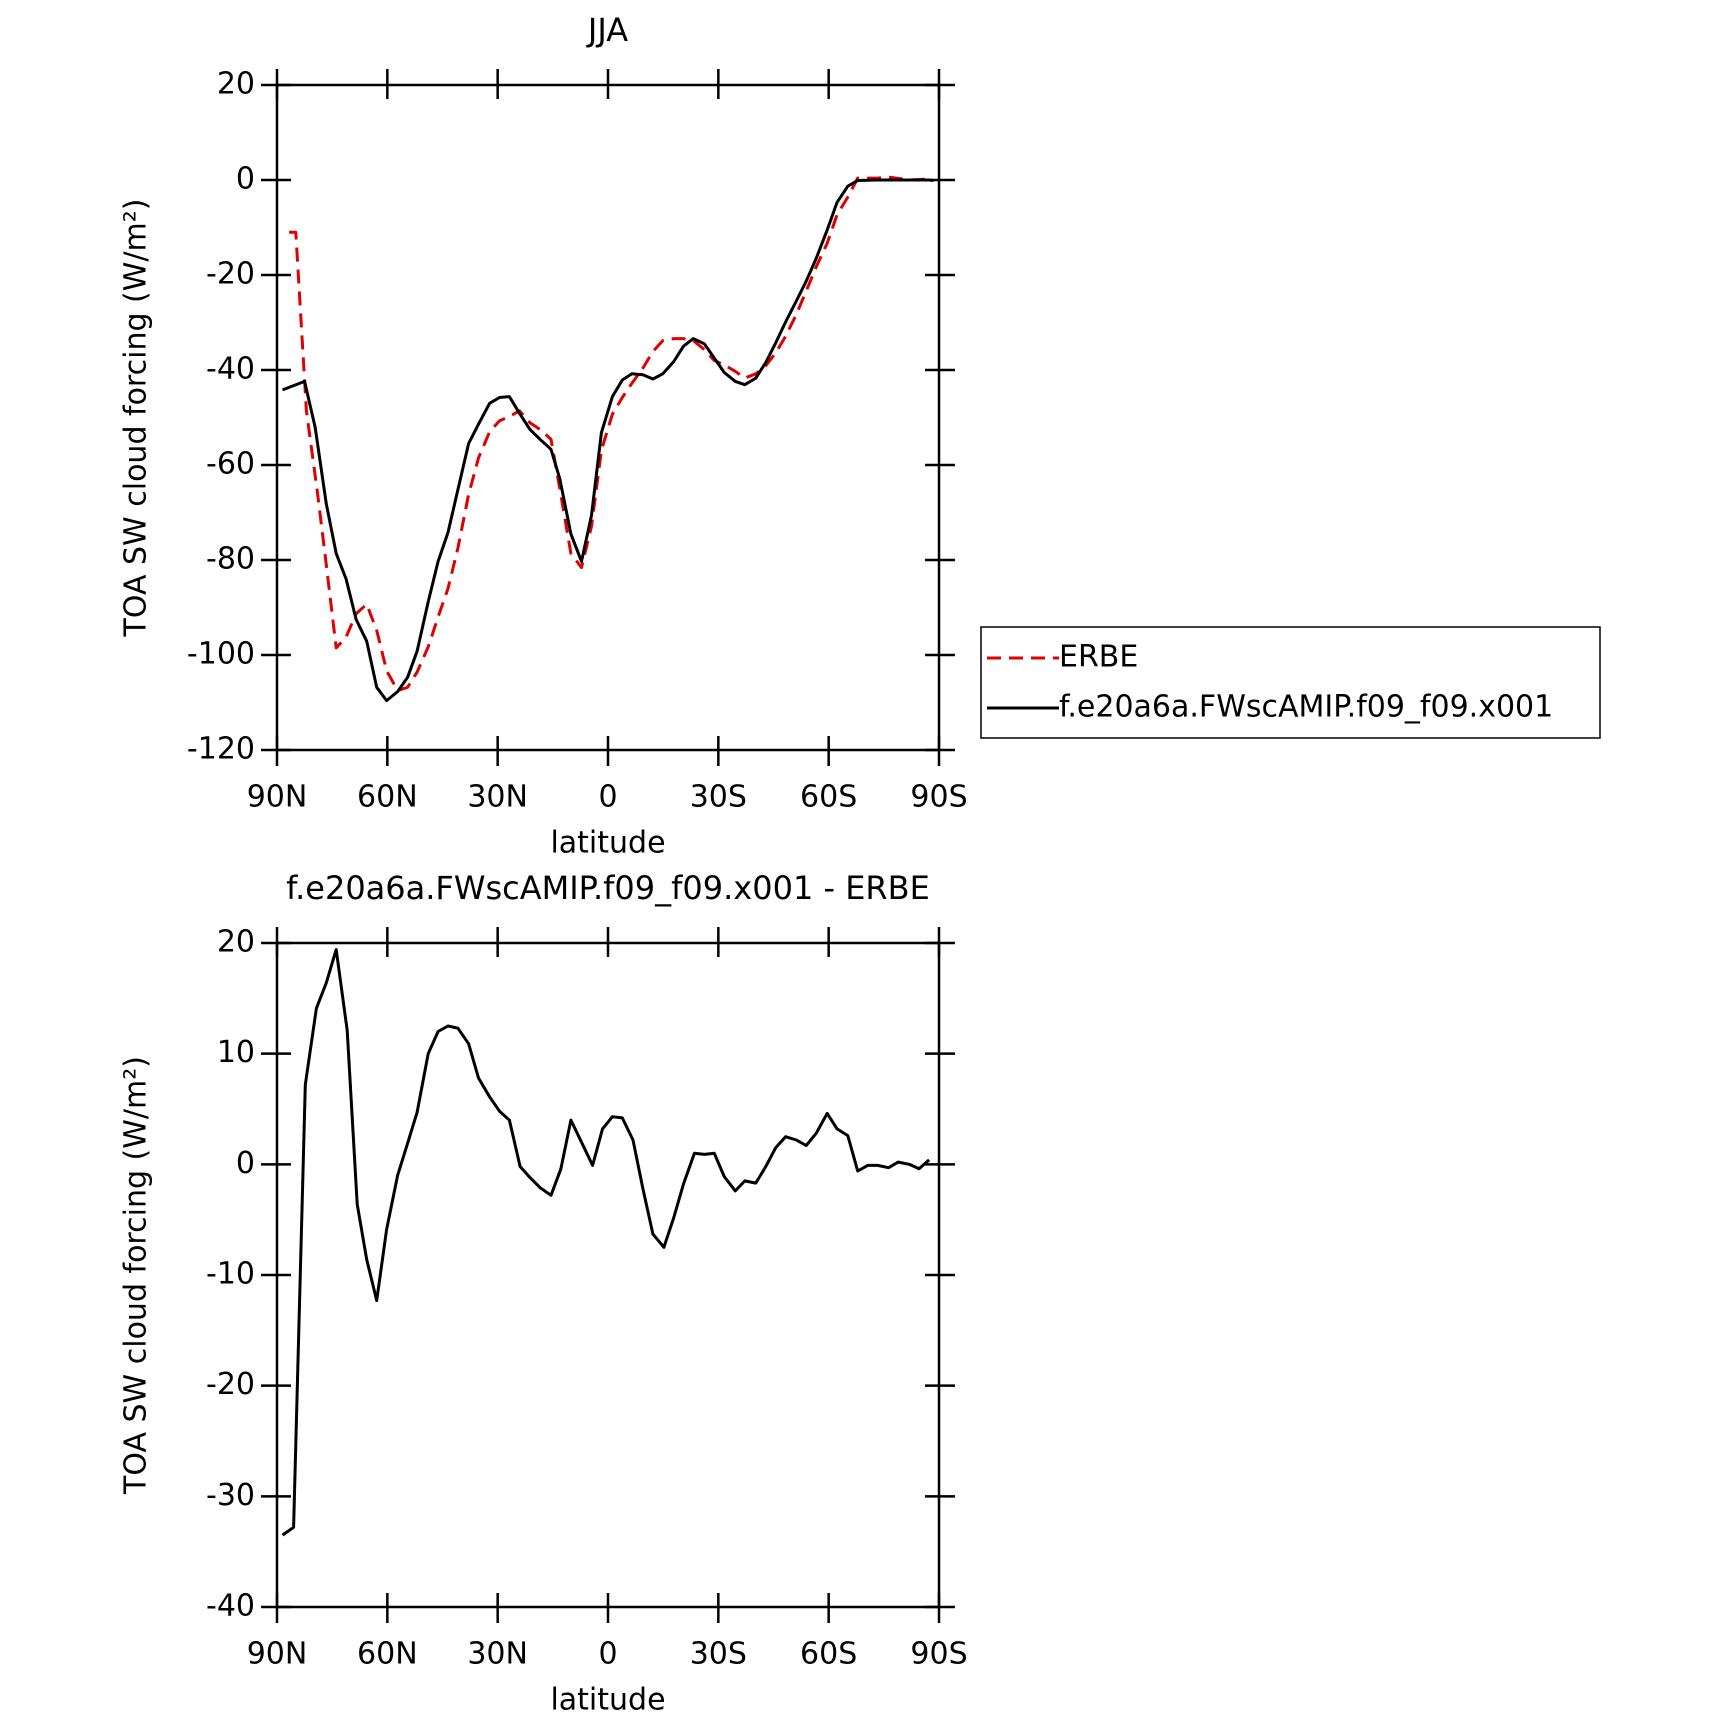 This screenshot has width=1710, height=1723. What do you see at coordinates (221, 749) in the screenshot?
I see `y-tick-label: -120` at bounding box center [221, 749].